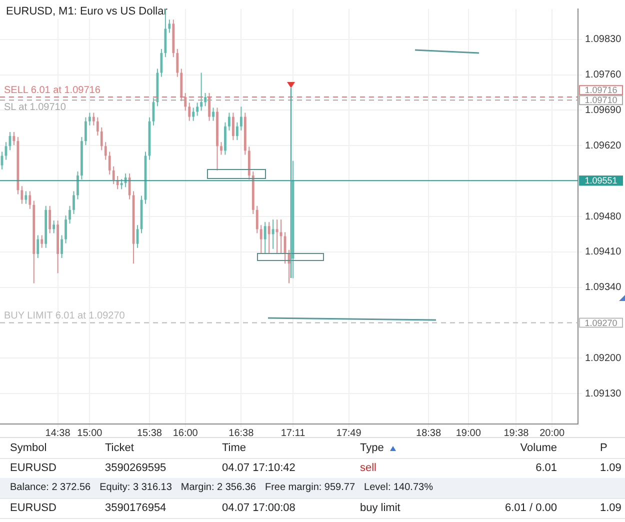 Image resolution: width=625 pixels, height=522 pixels. Describe the element at coordinates (259, 468) in the screenshot. I see `text: 04.07 17:10:42` at that location.